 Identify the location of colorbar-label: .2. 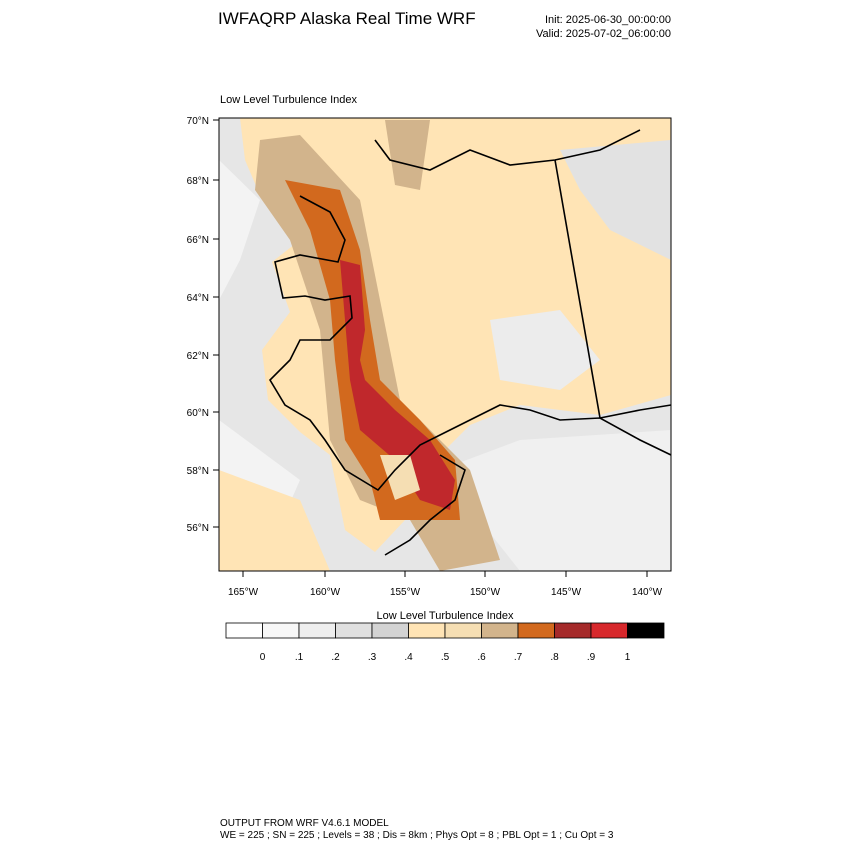
(335, 657).